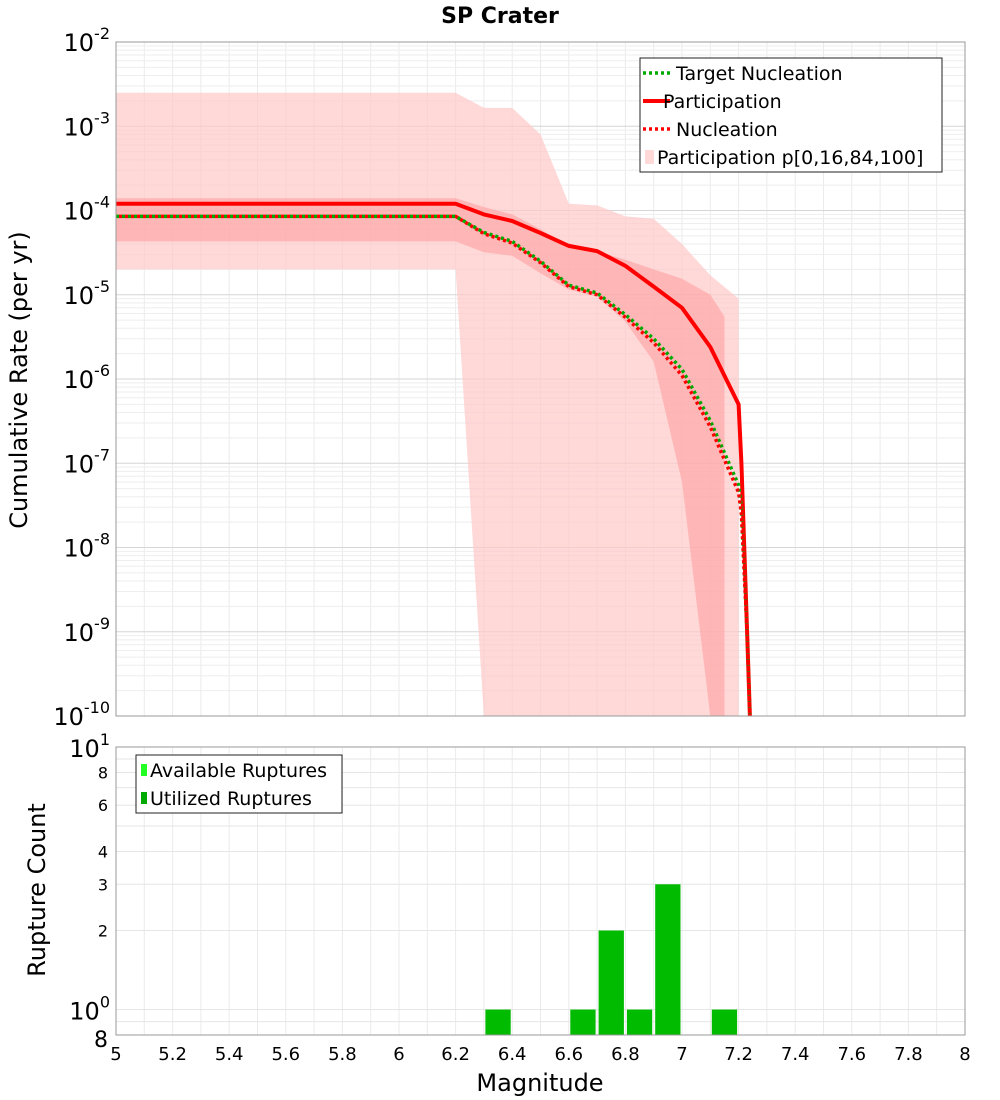 This screenshot has width=1000, height=1100. Describe the element at coordinates (89, 1009) in the screenshot. I see `bottom-y-tick-label: 10⁰` at that location.